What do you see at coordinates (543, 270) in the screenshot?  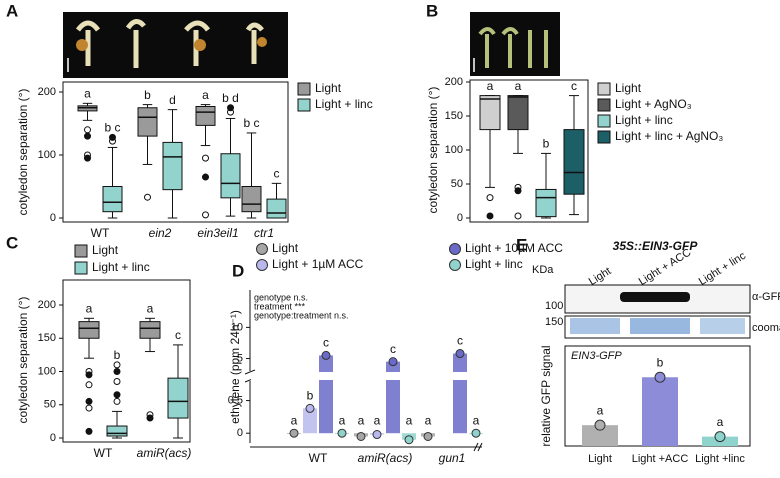 I see `blot-unit: KDa` at bounding box center [543, 270].